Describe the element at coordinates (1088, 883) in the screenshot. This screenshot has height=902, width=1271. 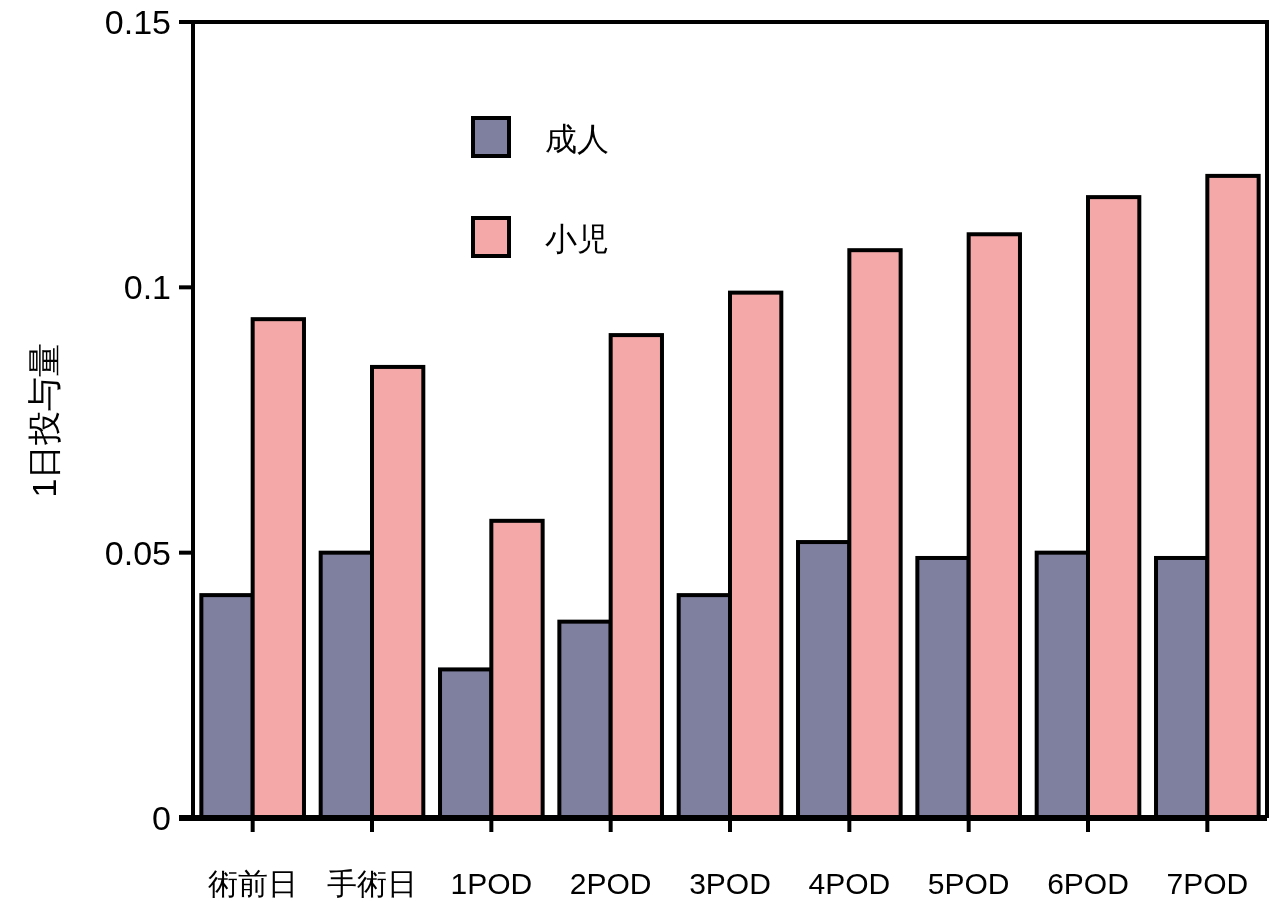
I see `x-tick-label: 6POD` at that location.